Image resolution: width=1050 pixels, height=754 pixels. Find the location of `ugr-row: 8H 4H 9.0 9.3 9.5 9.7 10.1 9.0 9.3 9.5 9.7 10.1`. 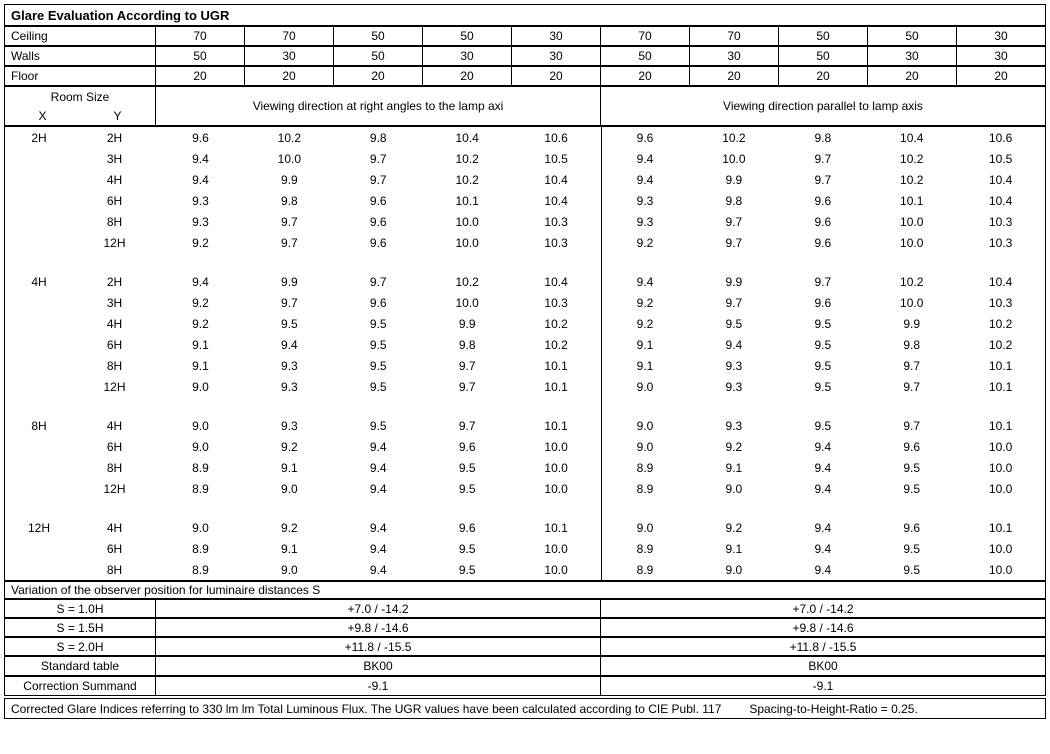

ugr-row: 8H 4H 9.0 9.3 9.5 9.7 10.1 9.0 9.3 9.5 9.7 10.1 is located at coordinates (525, 425).